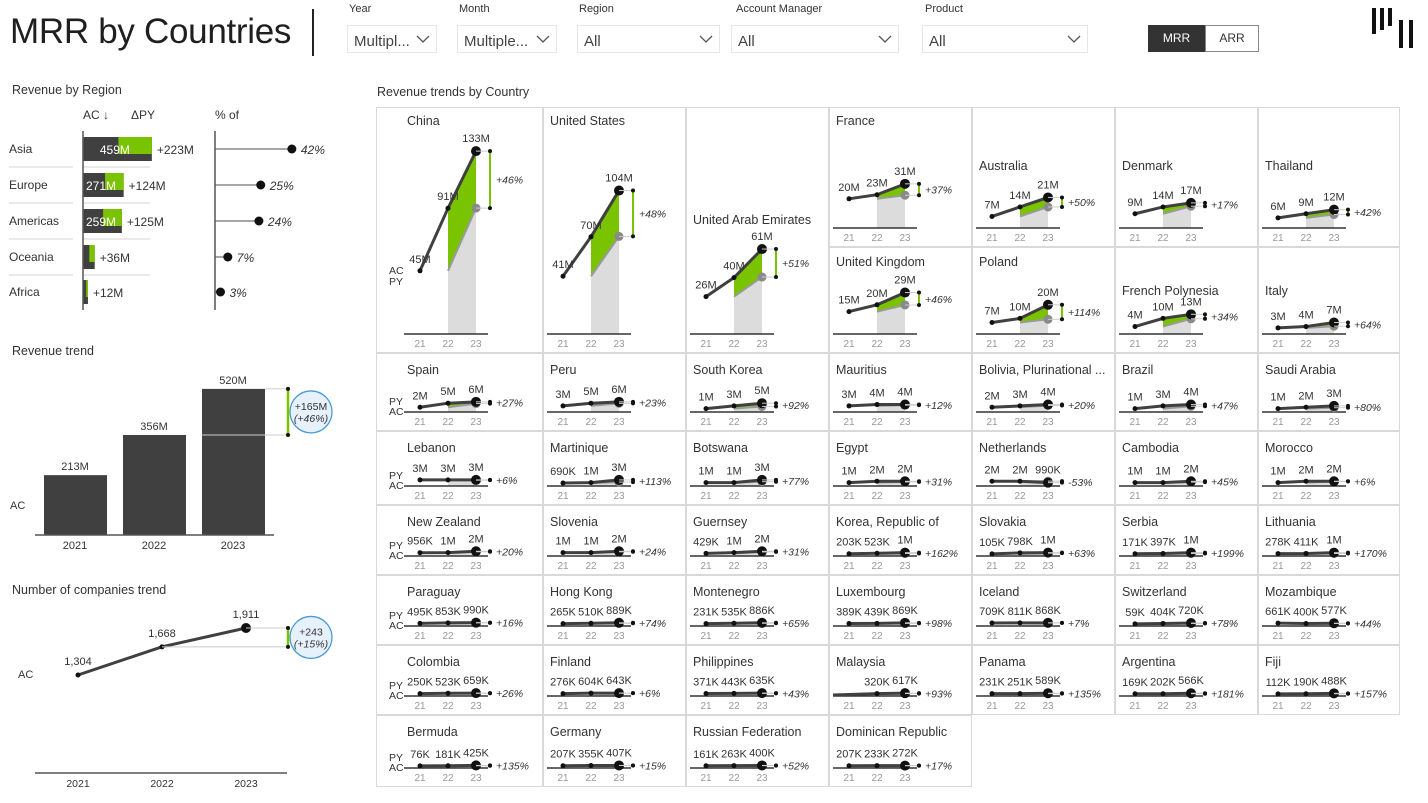  Describe the element at coordinates (1232, 38) in the screenshot. I see `toggle-arr-button: ARR` at that location.